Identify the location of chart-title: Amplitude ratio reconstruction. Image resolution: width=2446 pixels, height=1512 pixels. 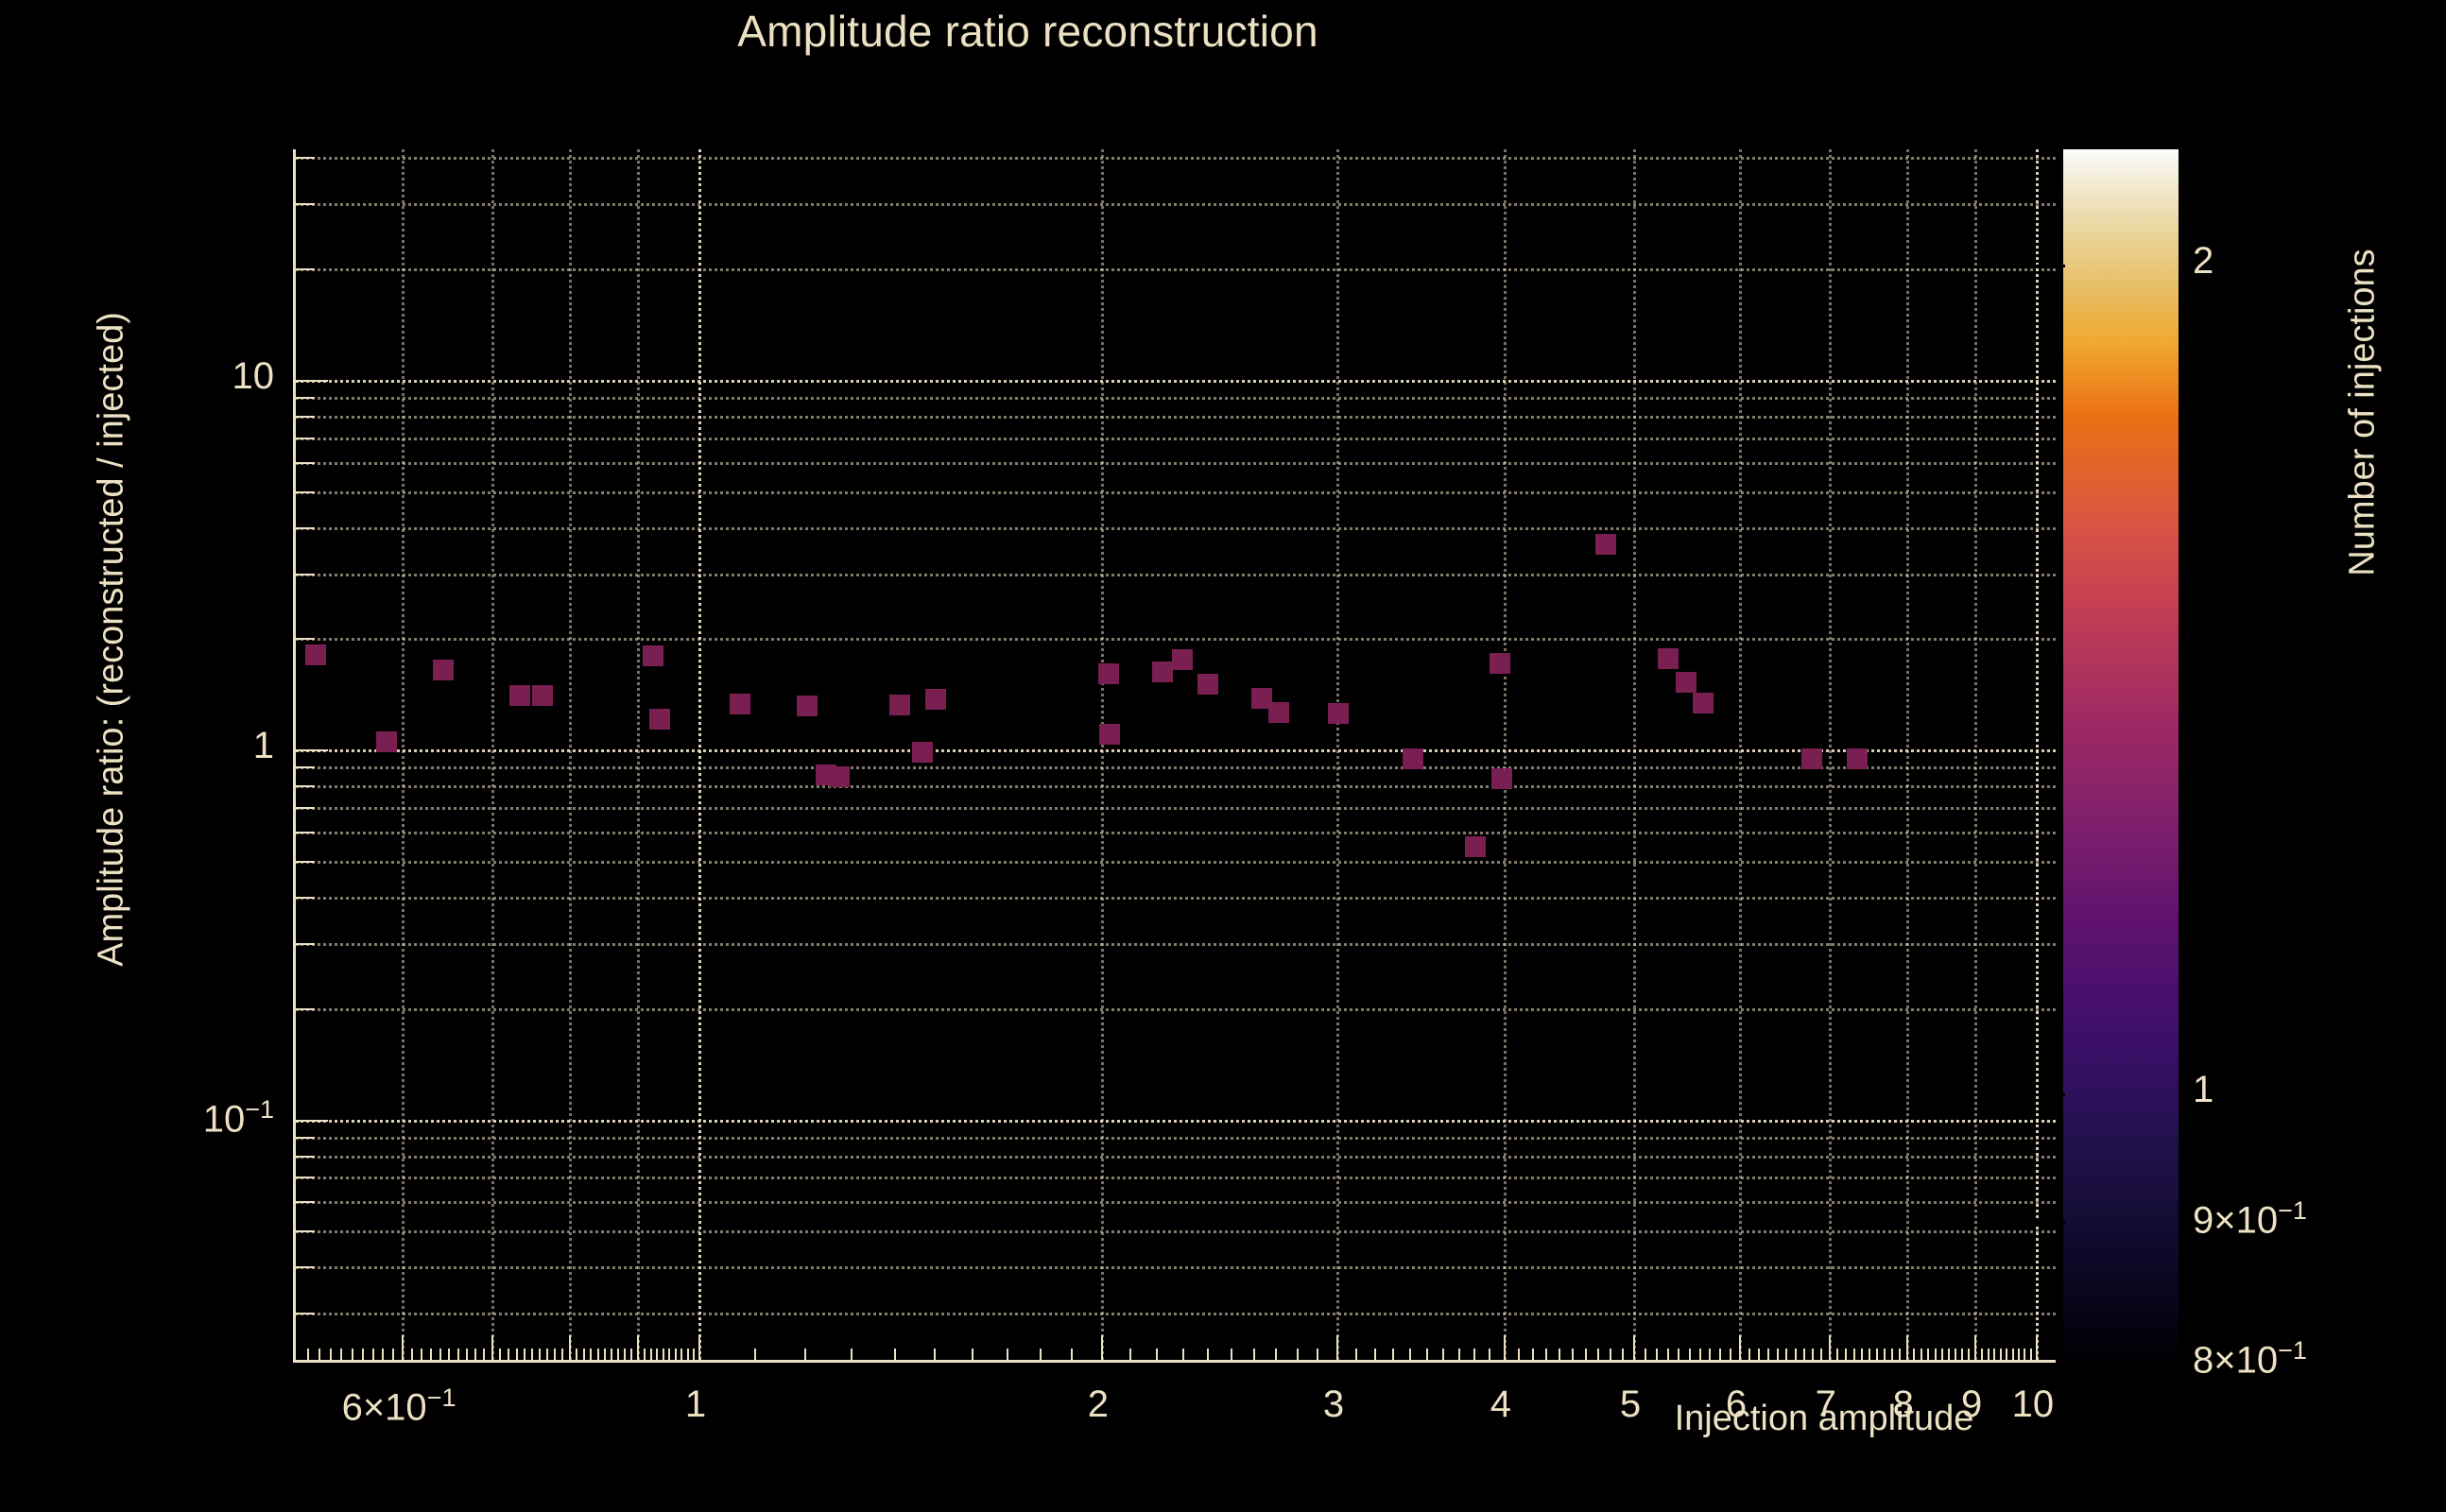
(1027, 31).